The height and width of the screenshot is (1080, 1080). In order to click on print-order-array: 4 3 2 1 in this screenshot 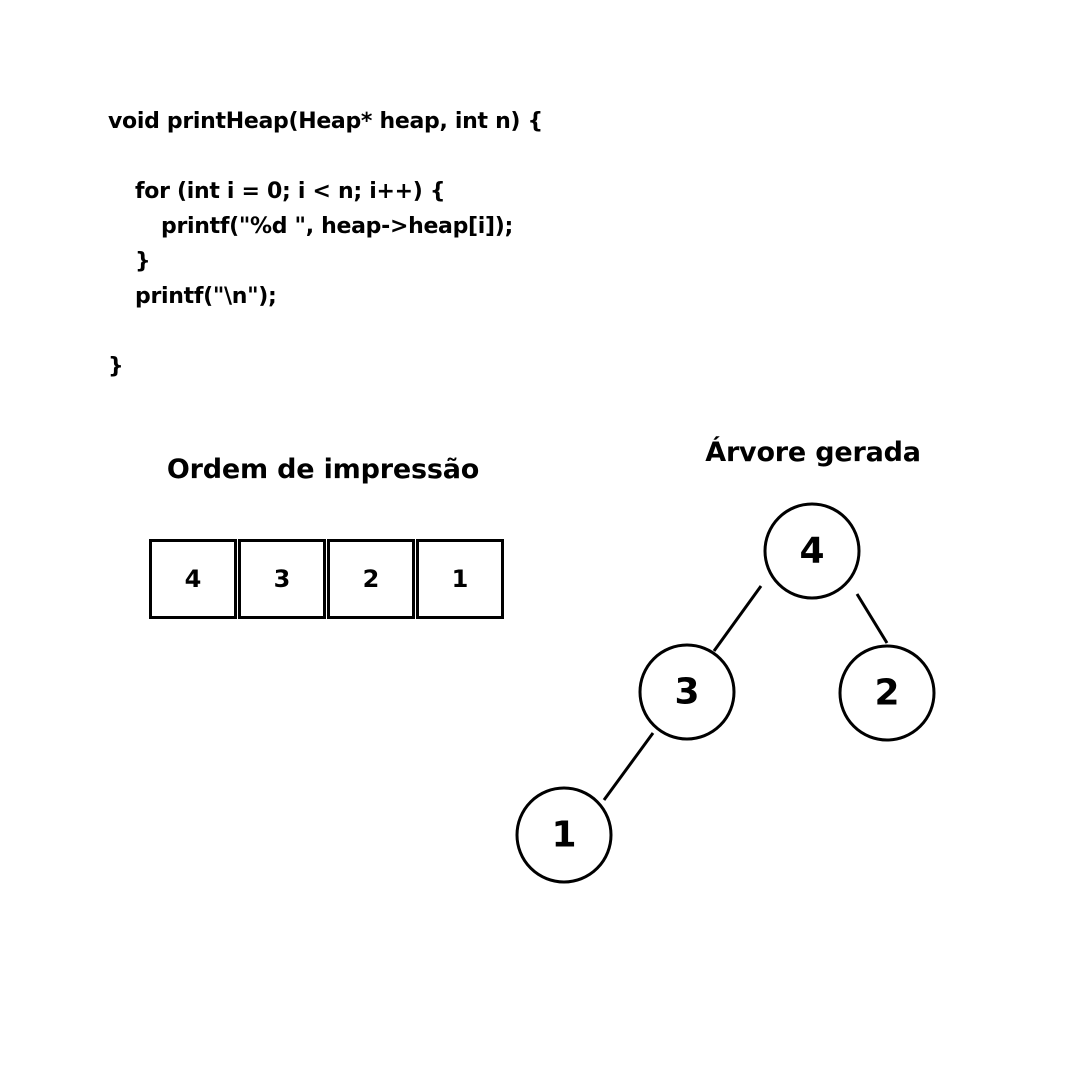, I will do `click(327, 579)`.